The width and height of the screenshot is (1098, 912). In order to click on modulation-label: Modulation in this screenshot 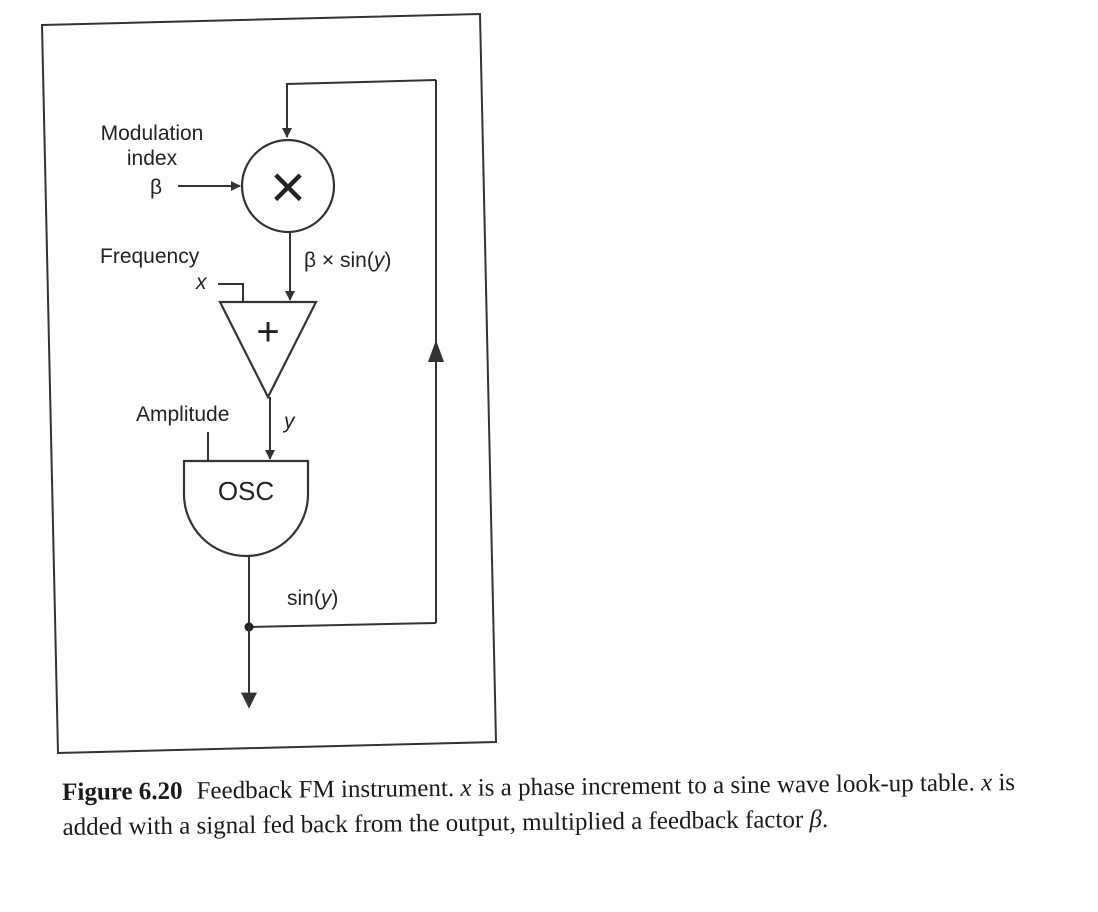, I will do `click(152, 133)`.